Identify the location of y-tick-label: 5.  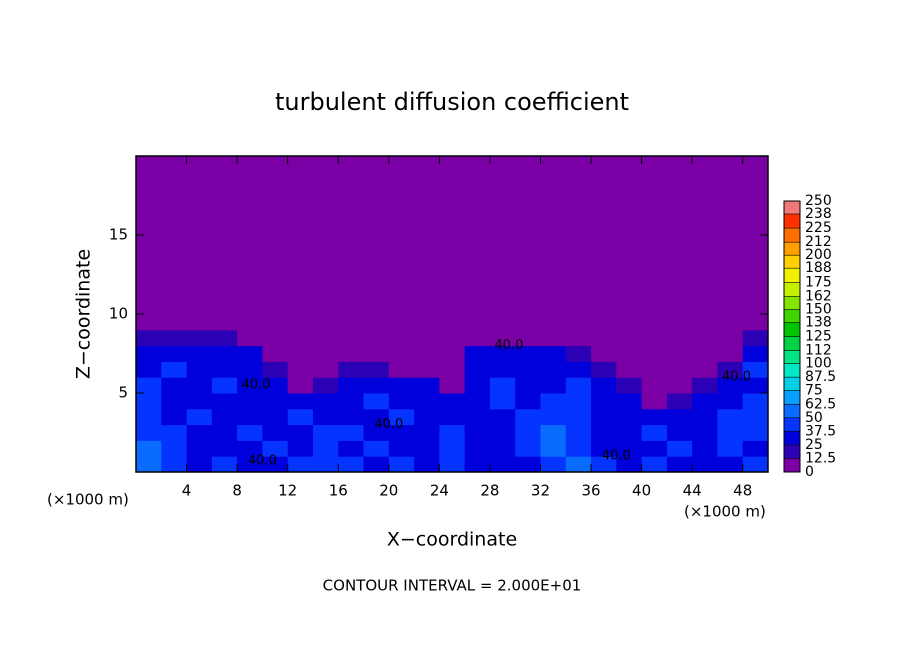
(123, 393).